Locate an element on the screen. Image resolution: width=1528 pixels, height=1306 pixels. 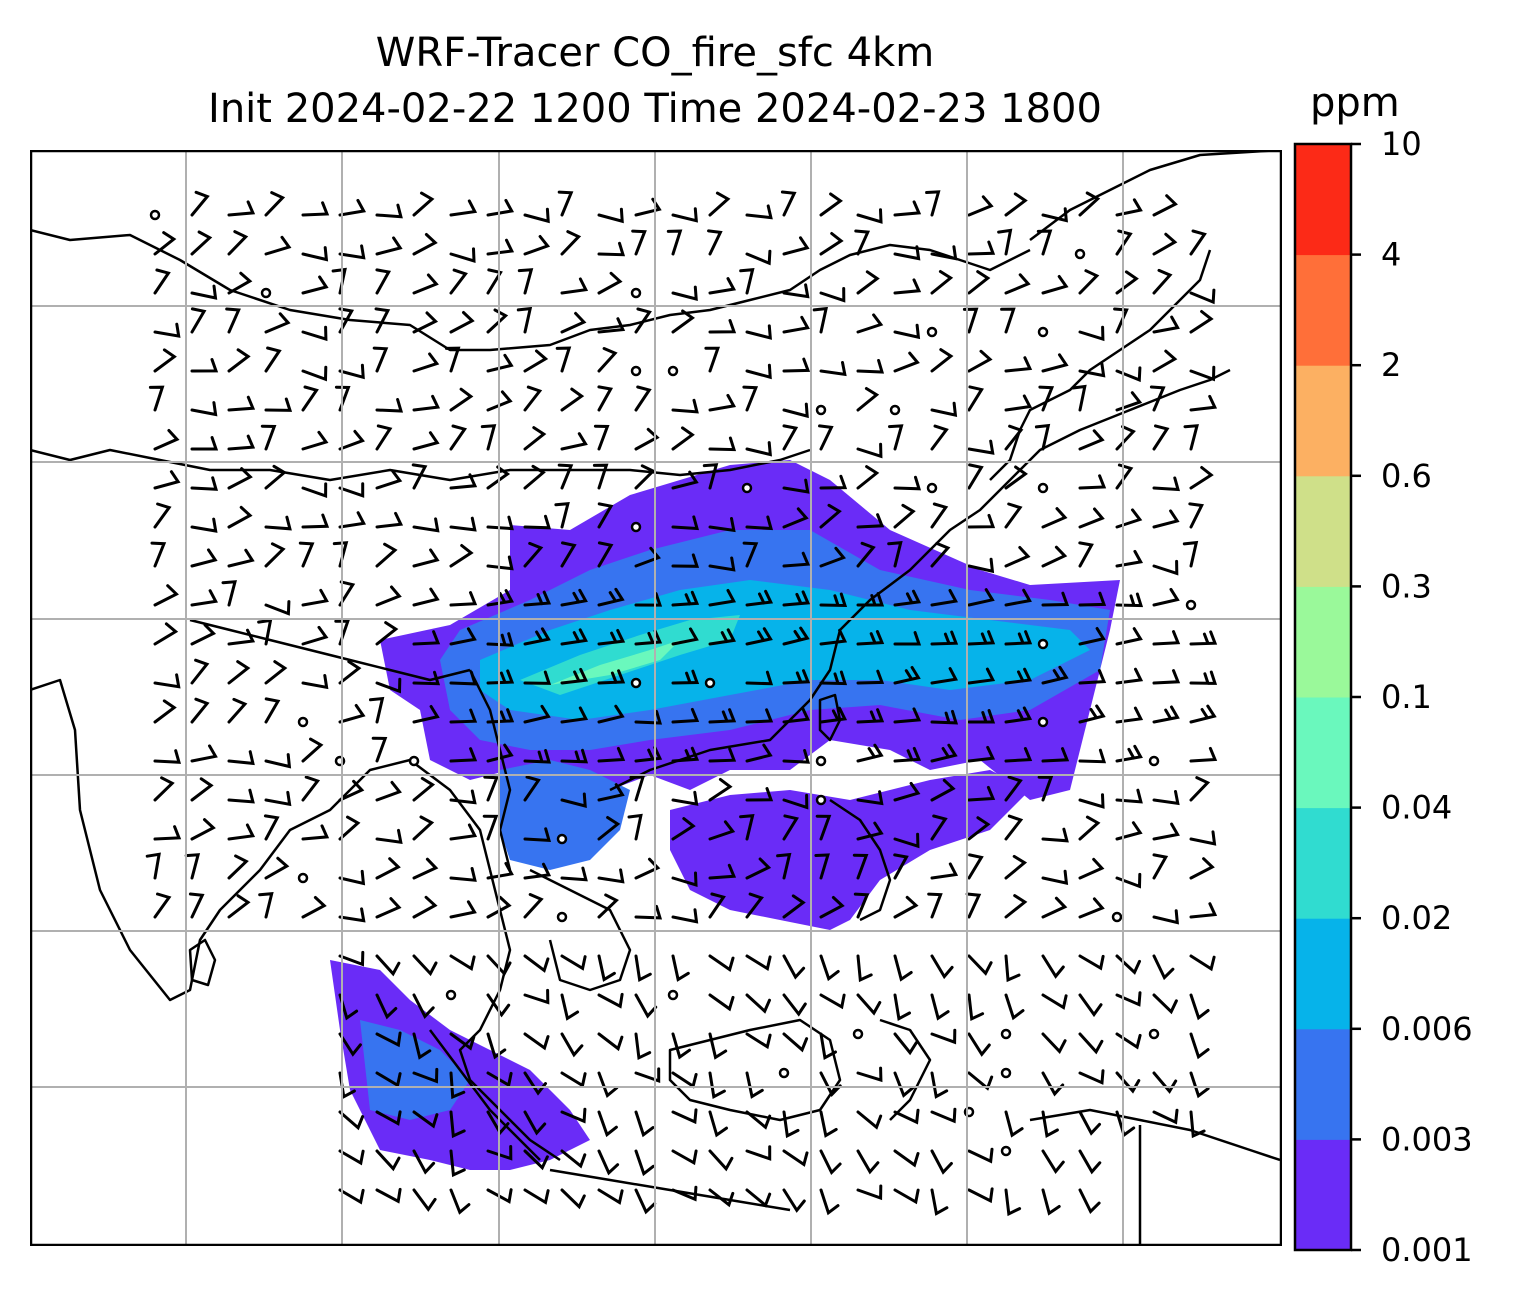
coastline-sulawesi is located at coordinates (905, 1069).